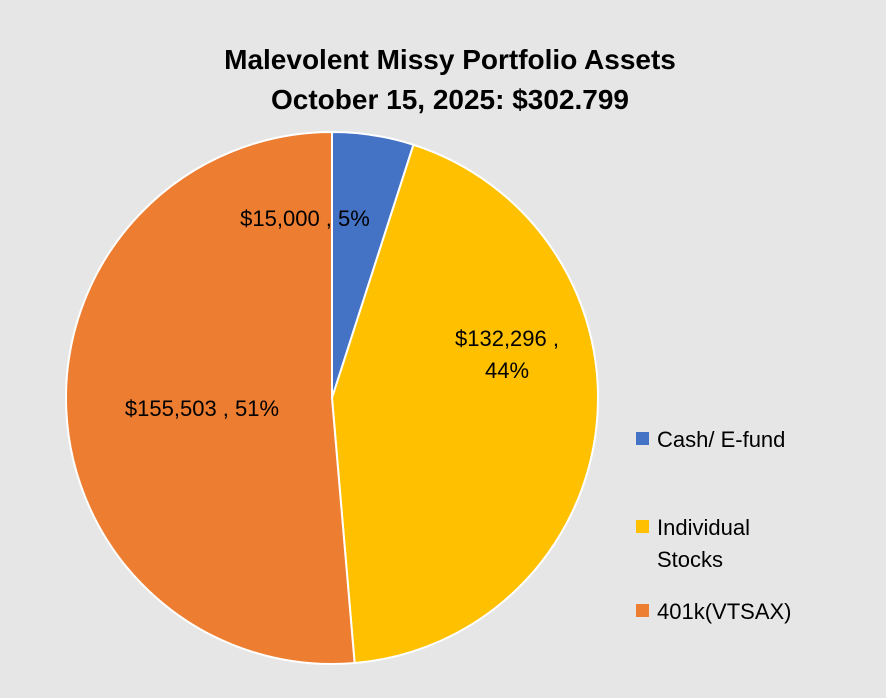 The image size is (886, 698). I want to click on legend-swatch-401k, so click(642, 610).